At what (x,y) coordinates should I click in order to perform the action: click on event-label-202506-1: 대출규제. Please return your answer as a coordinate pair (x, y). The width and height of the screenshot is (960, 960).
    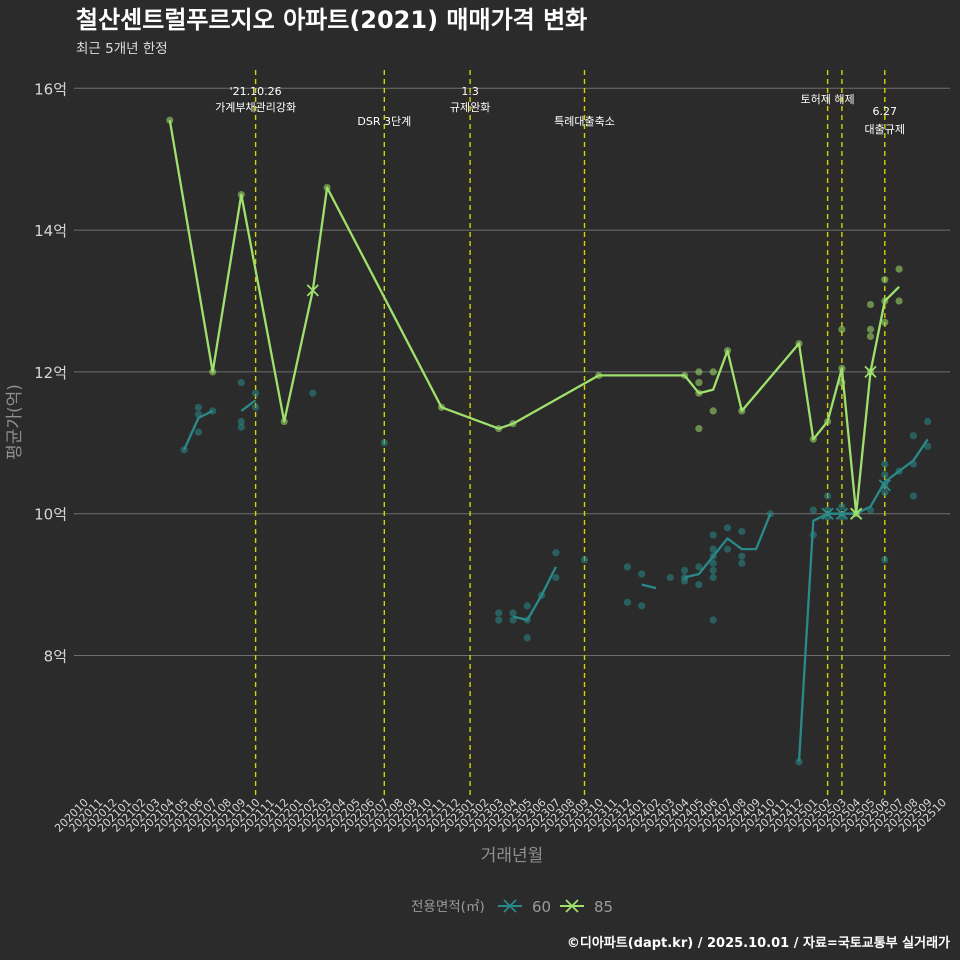
    Looking at the image, I should click on (885, 129).